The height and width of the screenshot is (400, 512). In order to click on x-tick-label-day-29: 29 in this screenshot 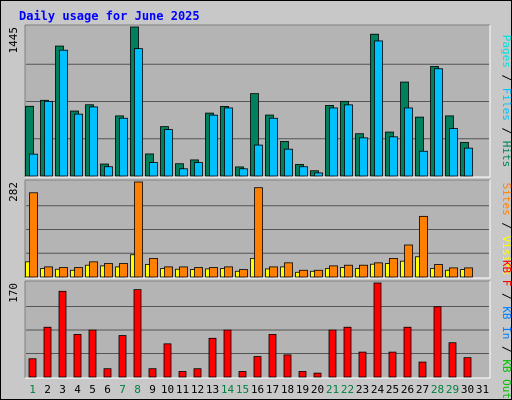, I will do `click(452, 389)`.